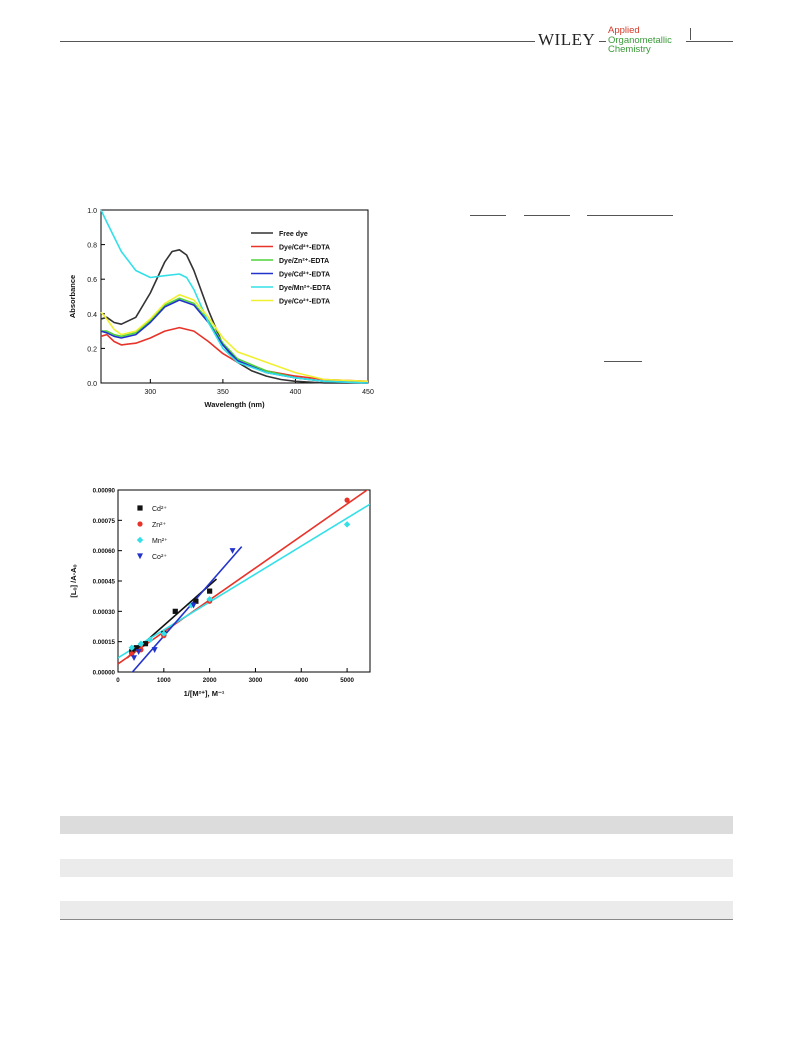  Describe the element at coordinates (92, 211) in the screenshot. I see `y-tick-label: 1.0` at that location.